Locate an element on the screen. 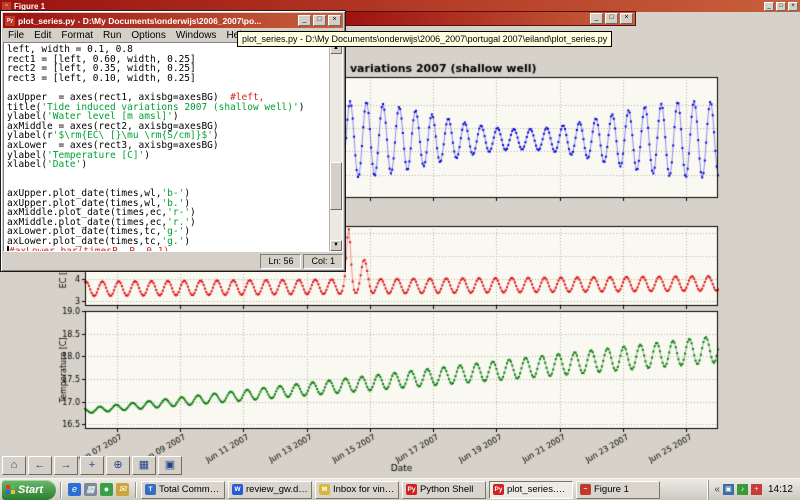  tray-shield-icon: + is located at coordinates (756, 489).